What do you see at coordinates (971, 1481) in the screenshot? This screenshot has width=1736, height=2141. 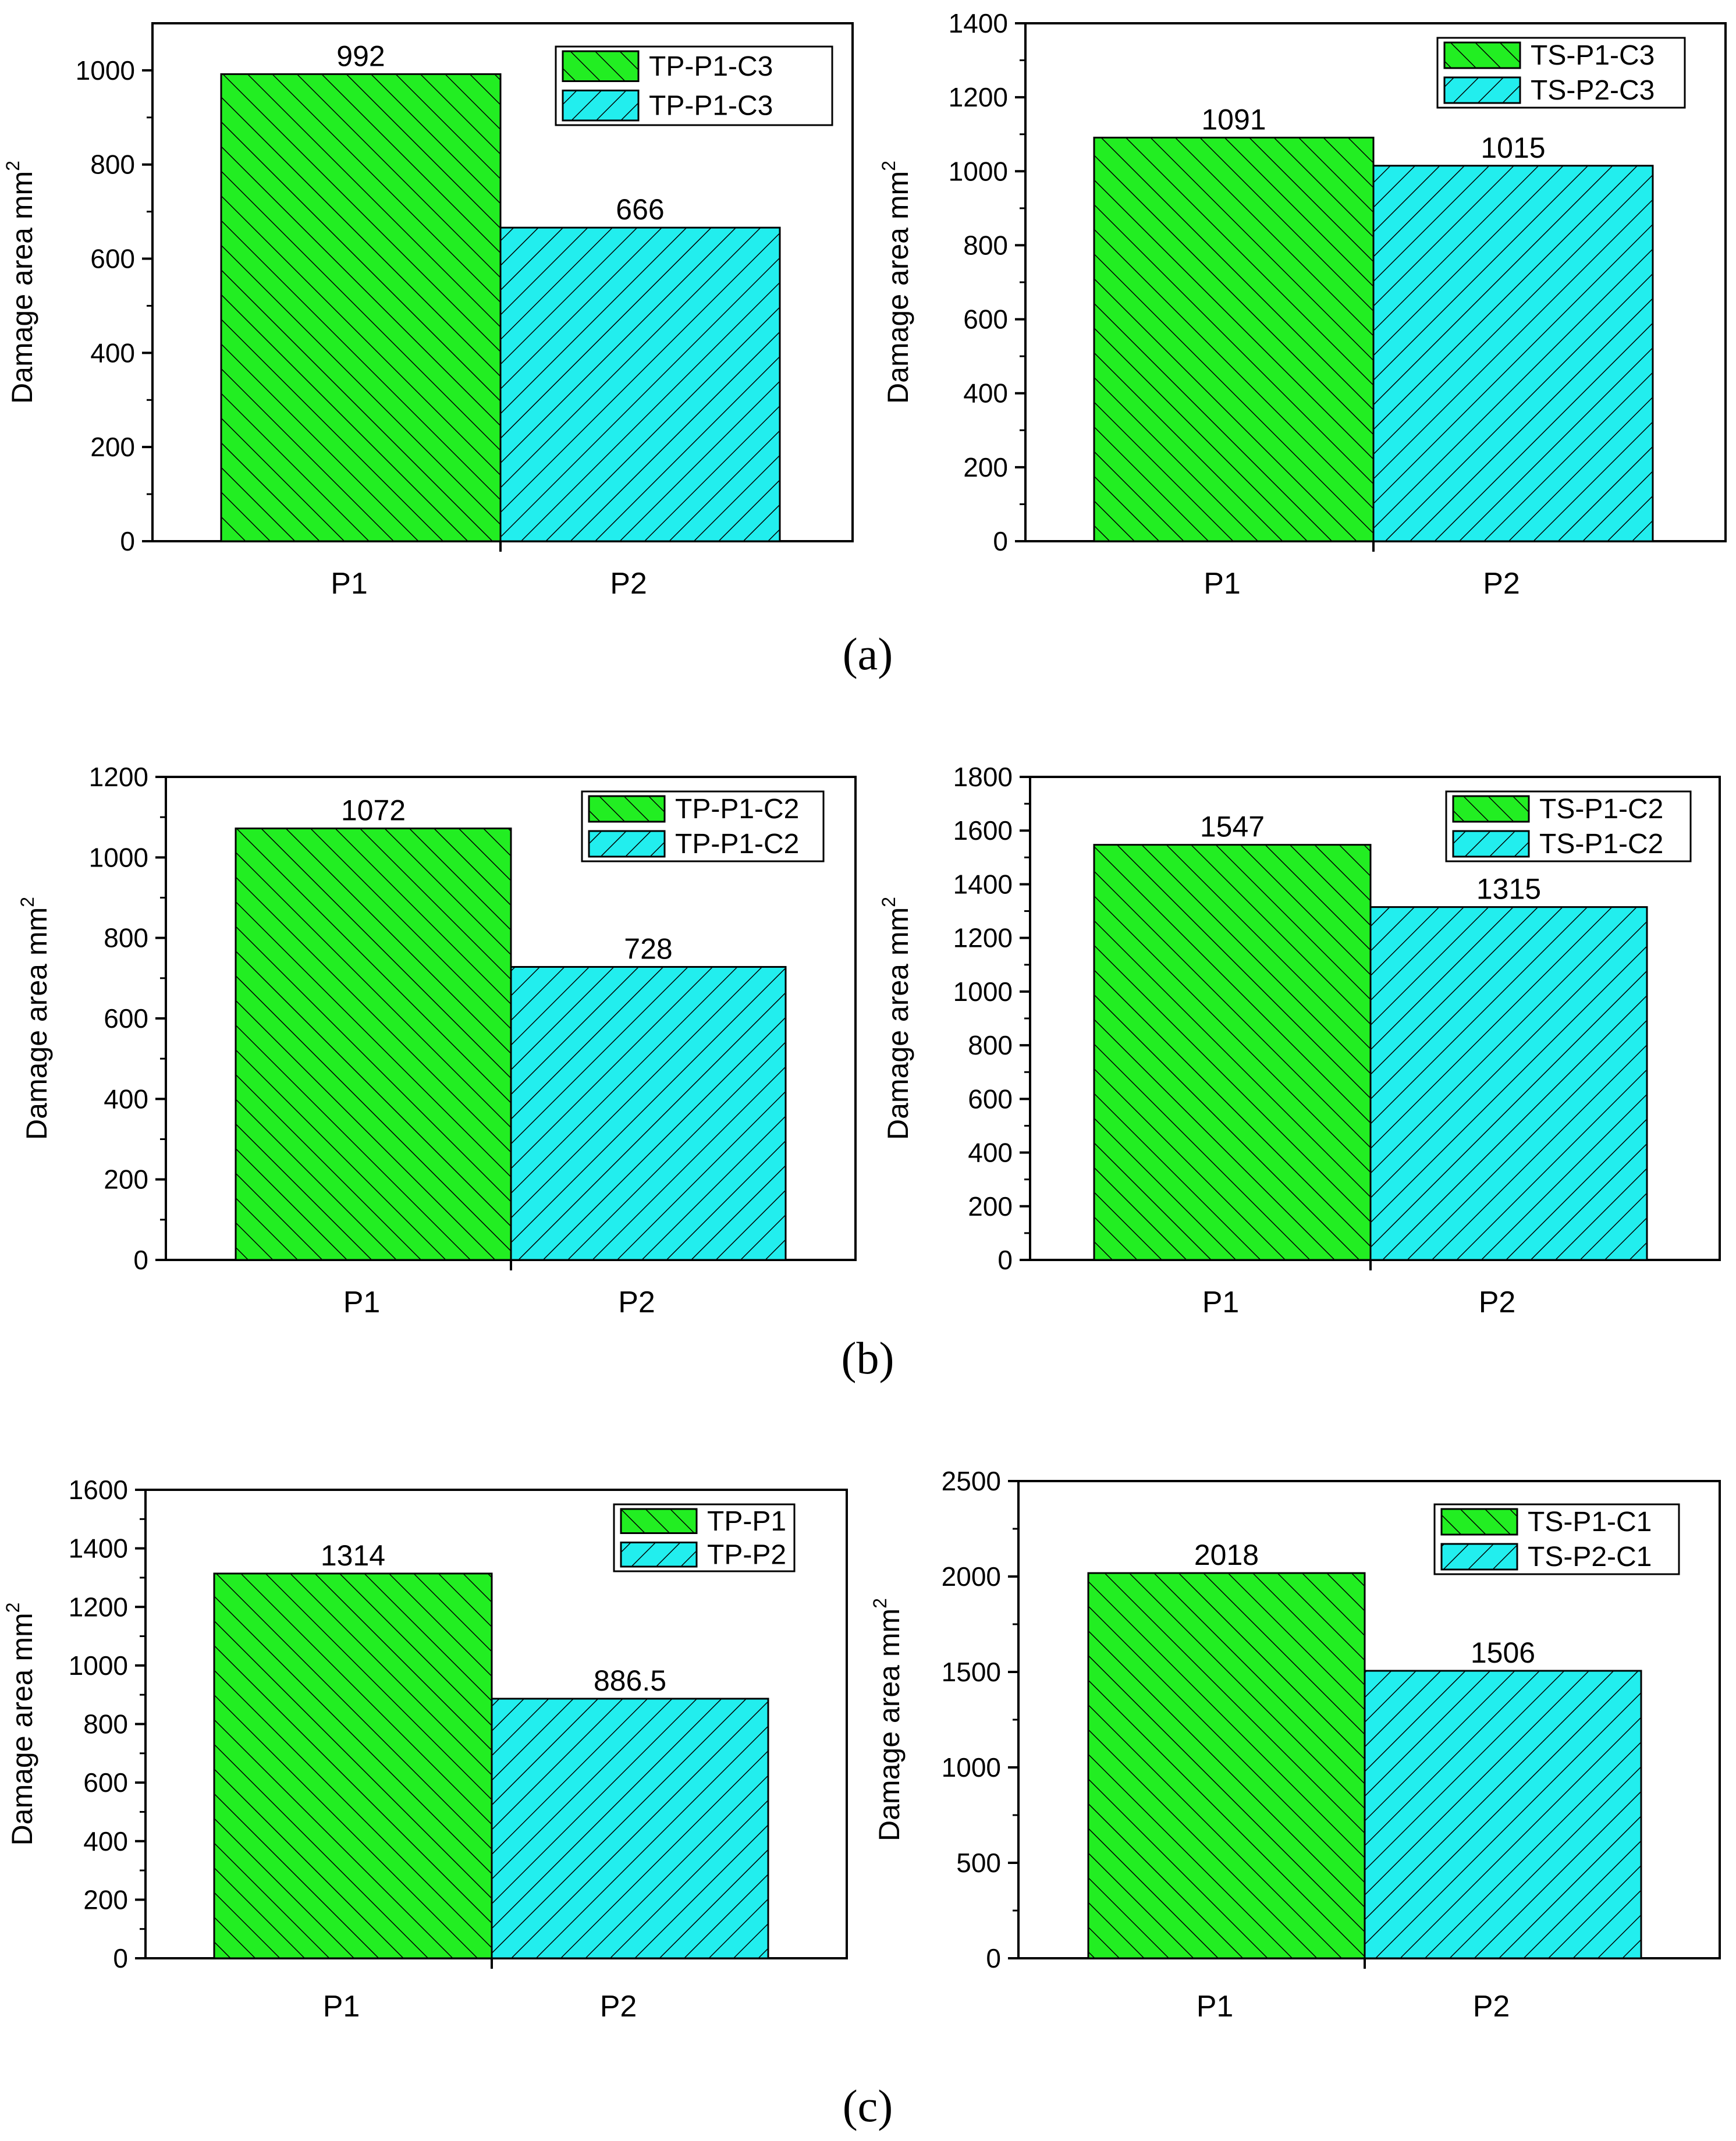 I see `y-tick-label: 2500` at bounding box center [971, 1481].